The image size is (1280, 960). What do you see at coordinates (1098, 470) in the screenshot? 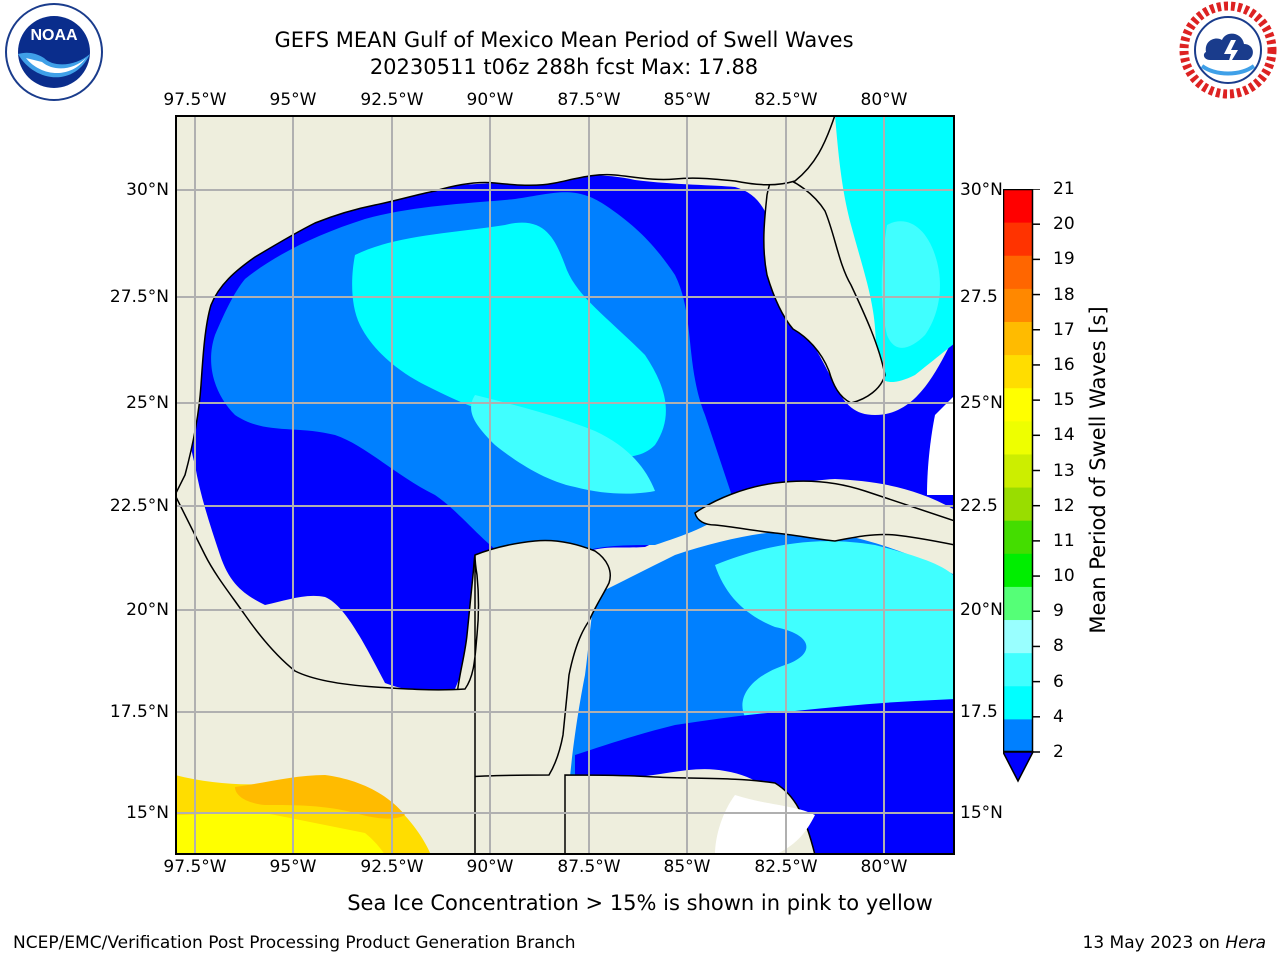
I see `colorbar-title: Mean Period of Swell Waves [s]` at bounding box center [1098, 470].